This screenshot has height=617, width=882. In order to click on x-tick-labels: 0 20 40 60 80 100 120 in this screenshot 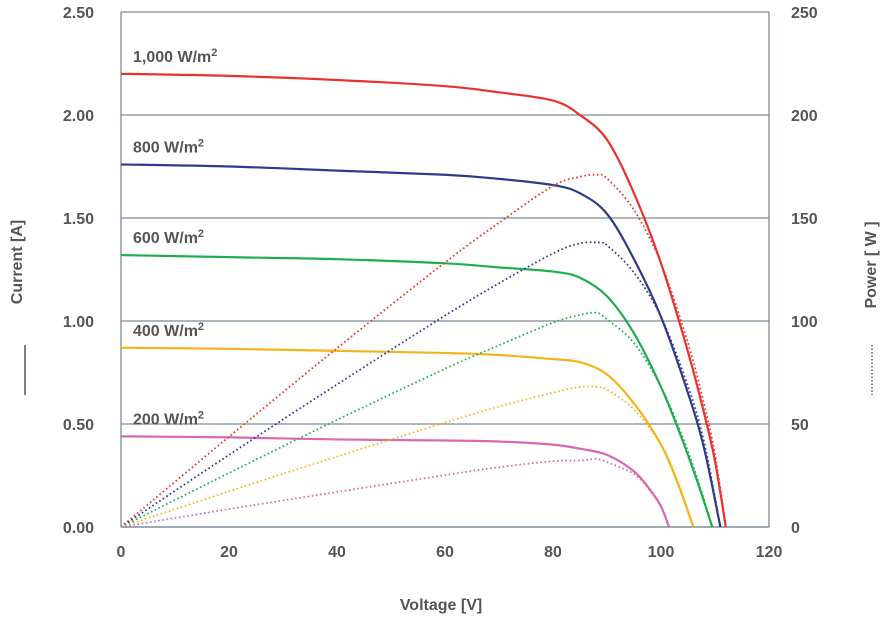, I will do `click(450, 552)`.